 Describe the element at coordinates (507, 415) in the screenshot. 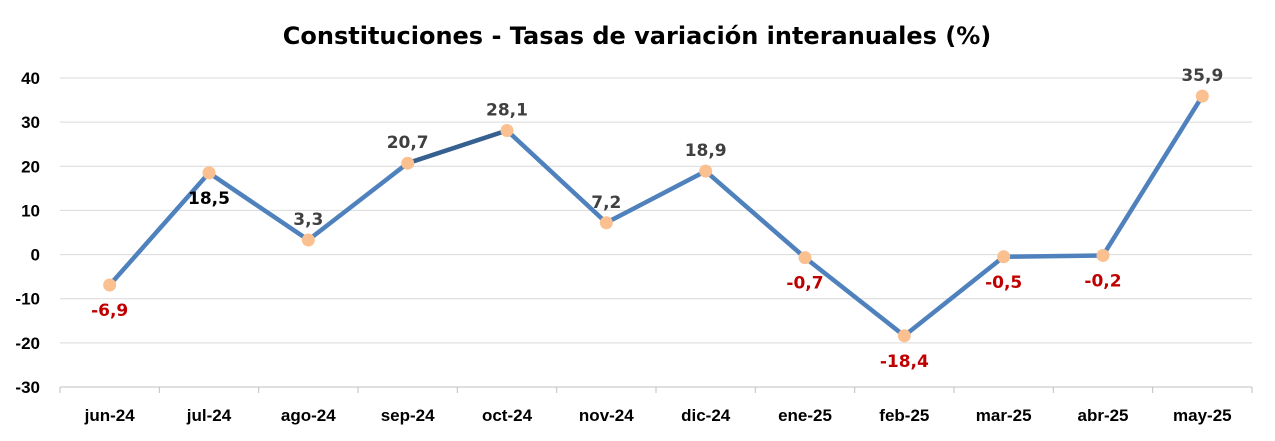

I see `x-tick-label: oct-24` at that location.